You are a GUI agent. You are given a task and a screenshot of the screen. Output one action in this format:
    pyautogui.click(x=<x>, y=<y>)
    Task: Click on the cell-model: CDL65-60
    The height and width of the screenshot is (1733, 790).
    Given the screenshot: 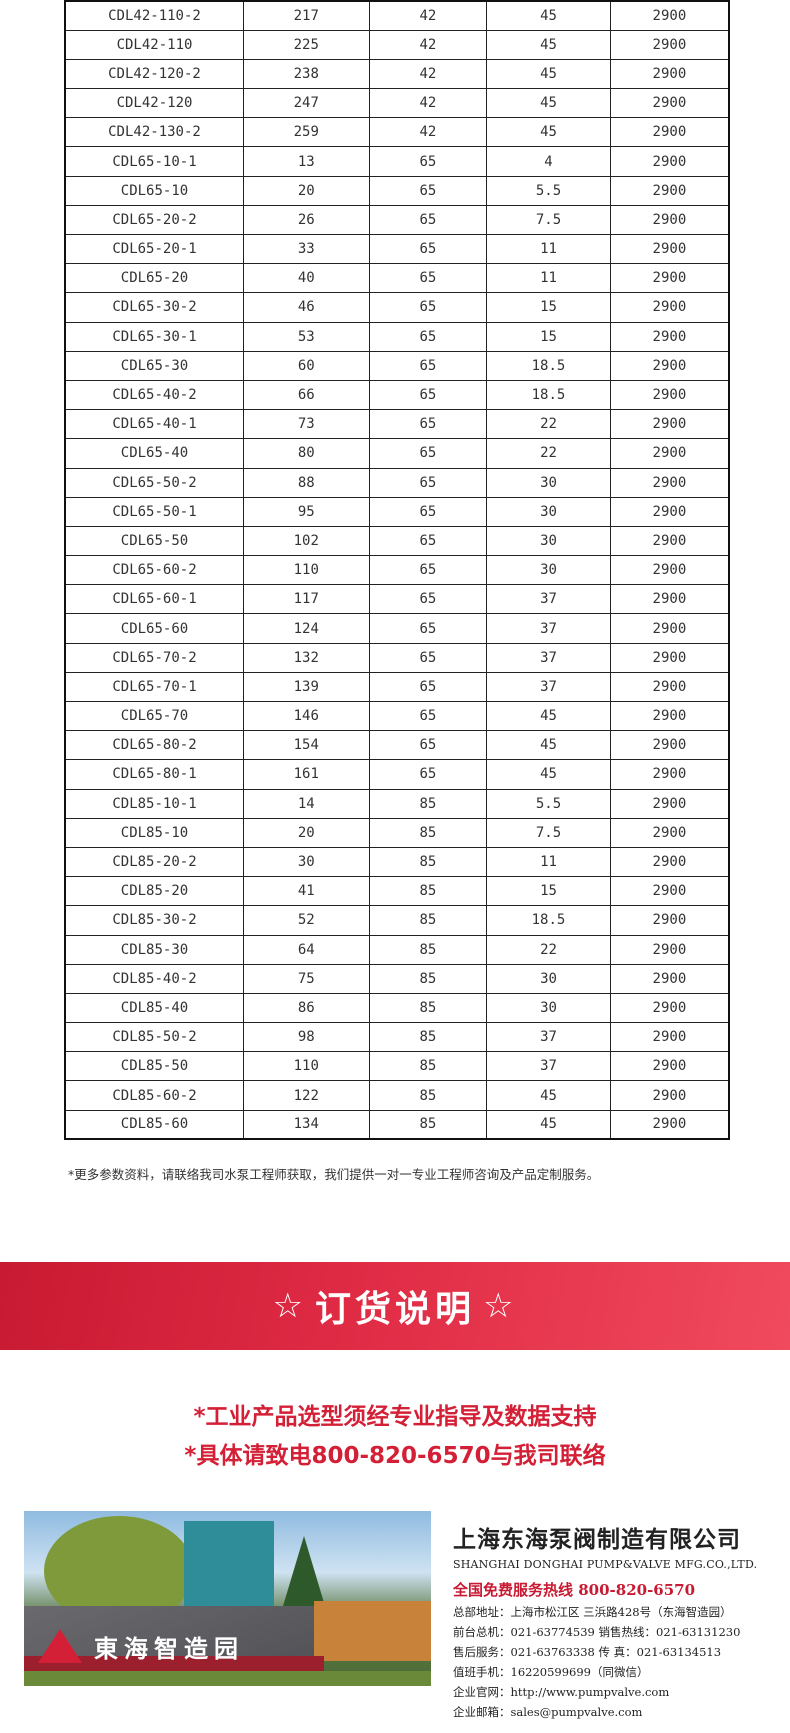 What is the action you would take?
    pyautogui.click(x=154, y=628)
    